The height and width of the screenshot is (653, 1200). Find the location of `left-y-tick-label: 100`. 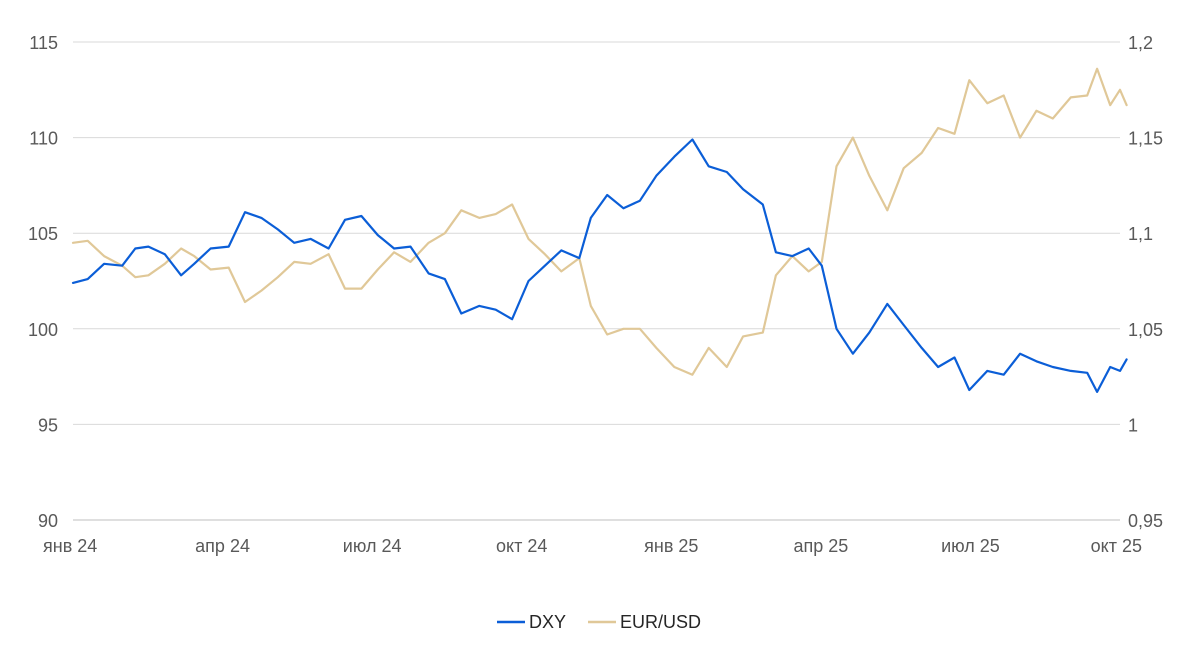

left-y-tick-label: 100 is located at coordinates (43, 330).